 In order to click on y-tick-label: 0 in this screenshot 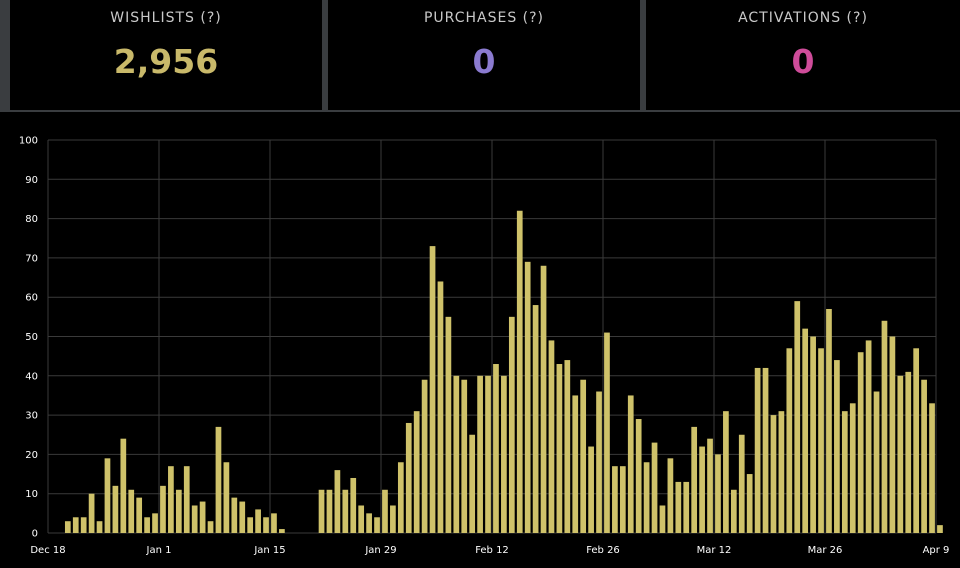, I will do `click(35, 534)`.